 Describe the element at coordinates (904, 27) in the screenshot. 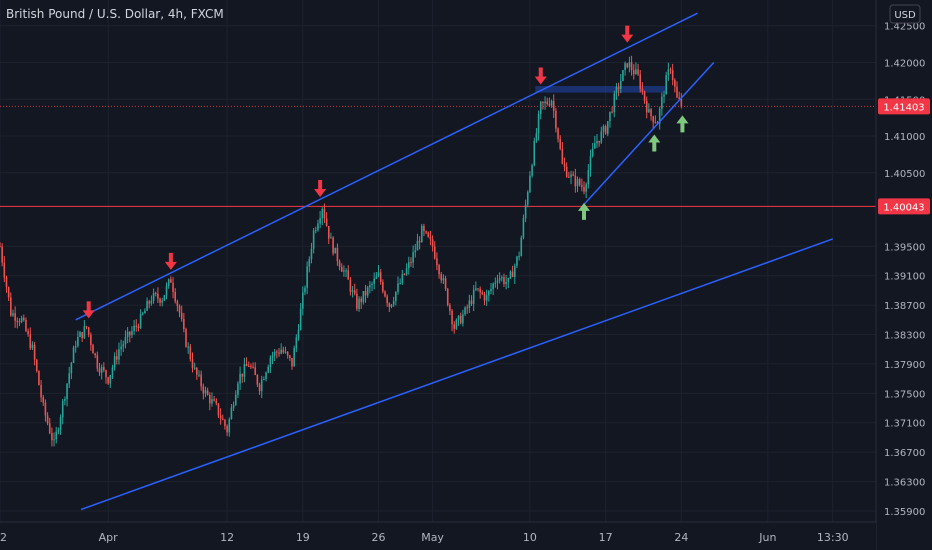

I see `price-tick-label: 1.42500` at that location.